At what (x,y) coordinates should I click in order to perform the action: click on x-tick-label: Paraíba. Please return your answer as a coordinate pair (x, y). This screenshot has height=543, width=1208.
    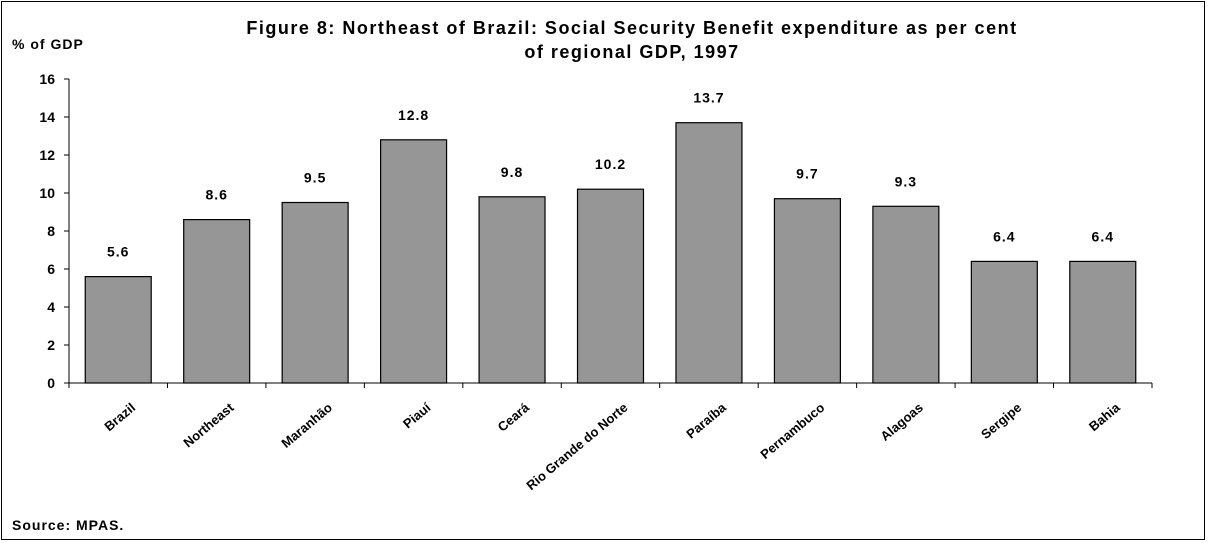
    Looking at the image, I should click on (706, 420).